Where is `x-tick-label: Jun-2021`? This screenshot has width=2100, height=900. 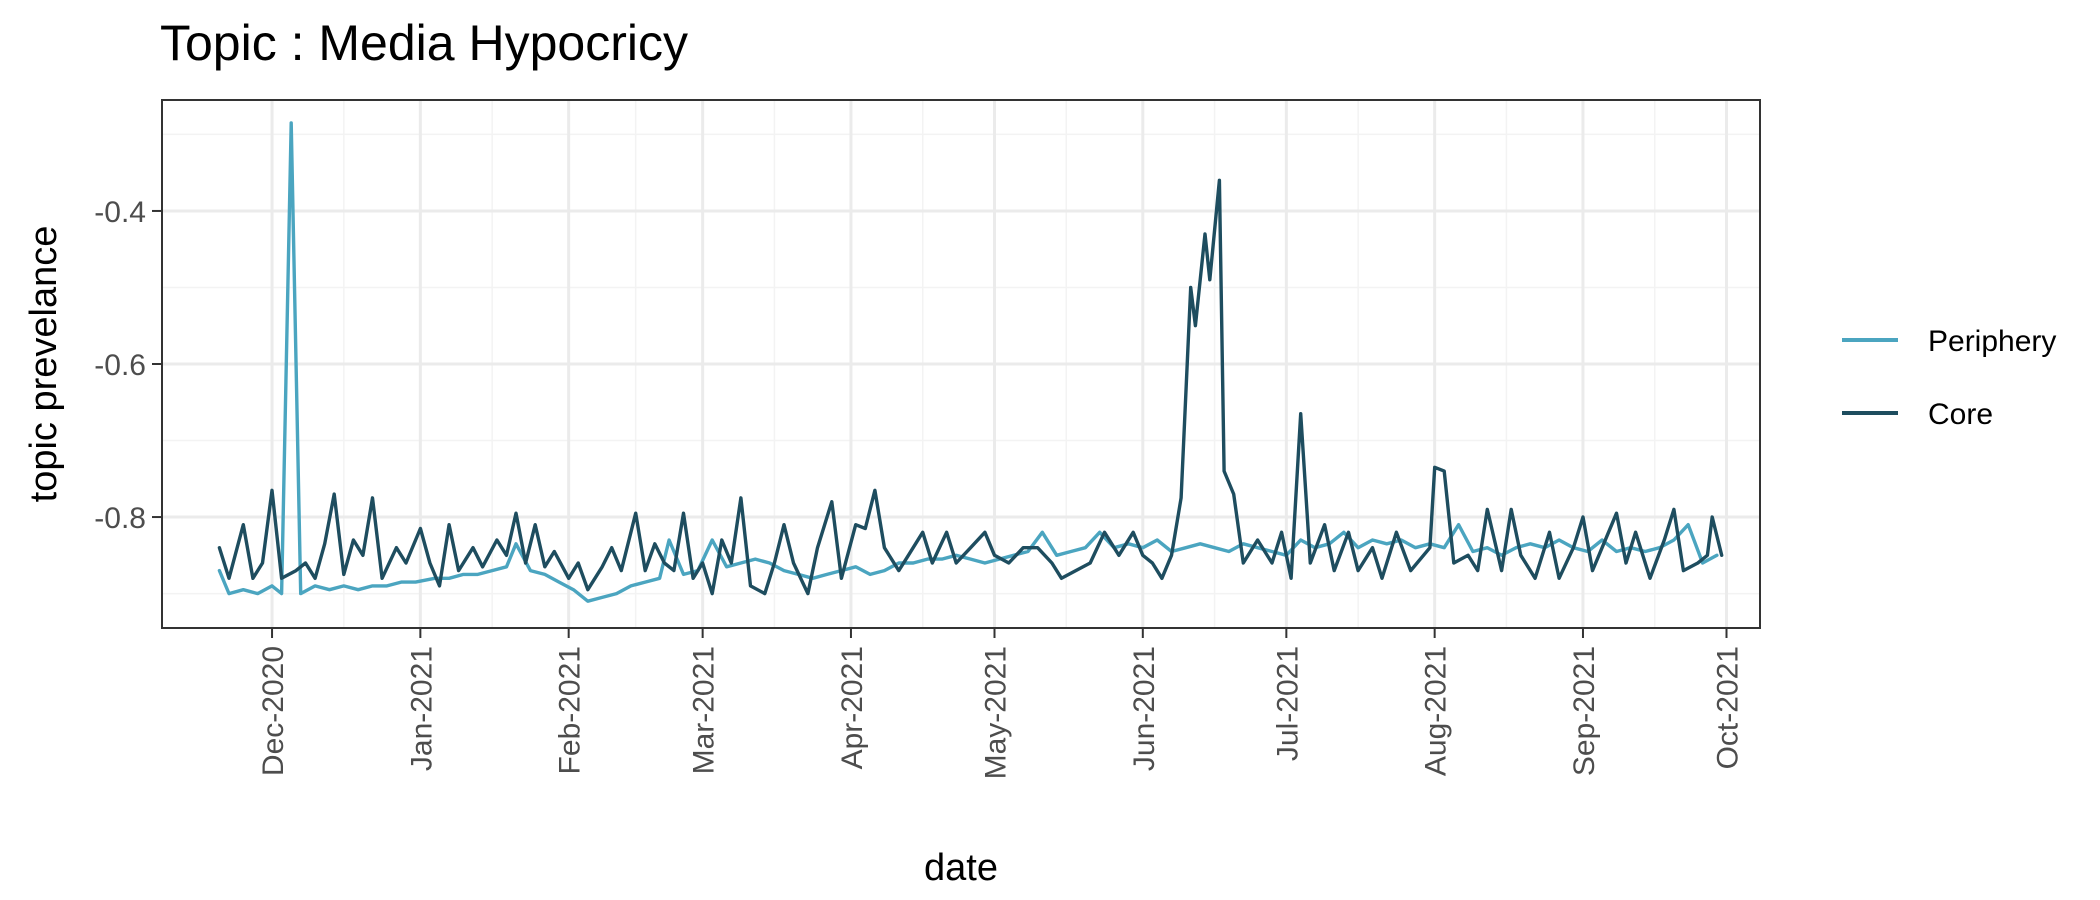
x-tick-label: Jun-2021 is located at coordinates (1144, 708).